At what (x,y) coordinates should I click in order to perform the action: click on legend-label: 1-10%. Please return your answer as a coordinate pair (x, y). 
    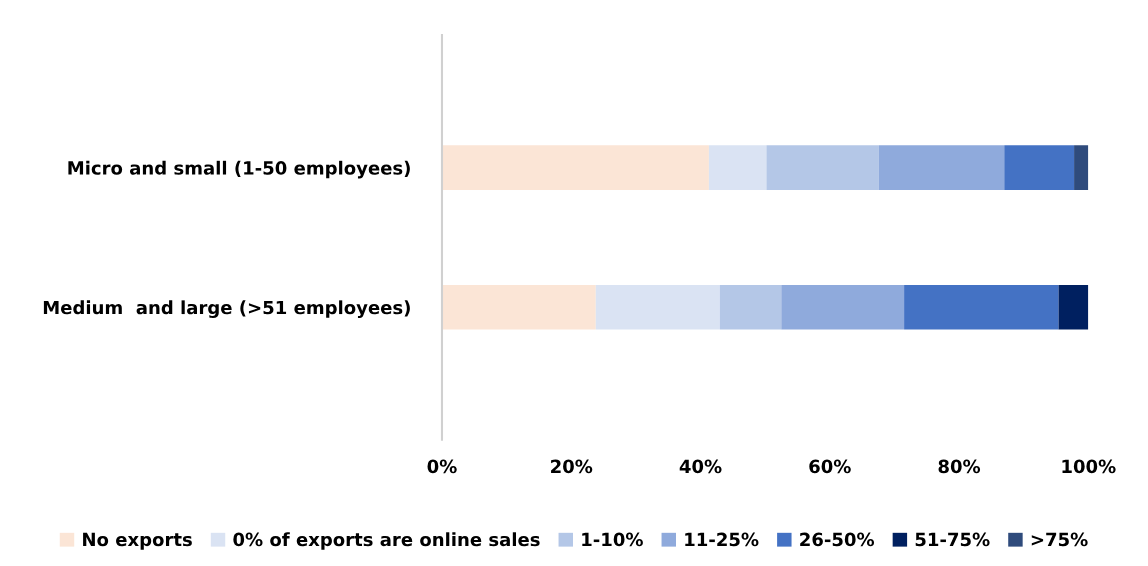
    Looking at the image, I should click on (612, 539).